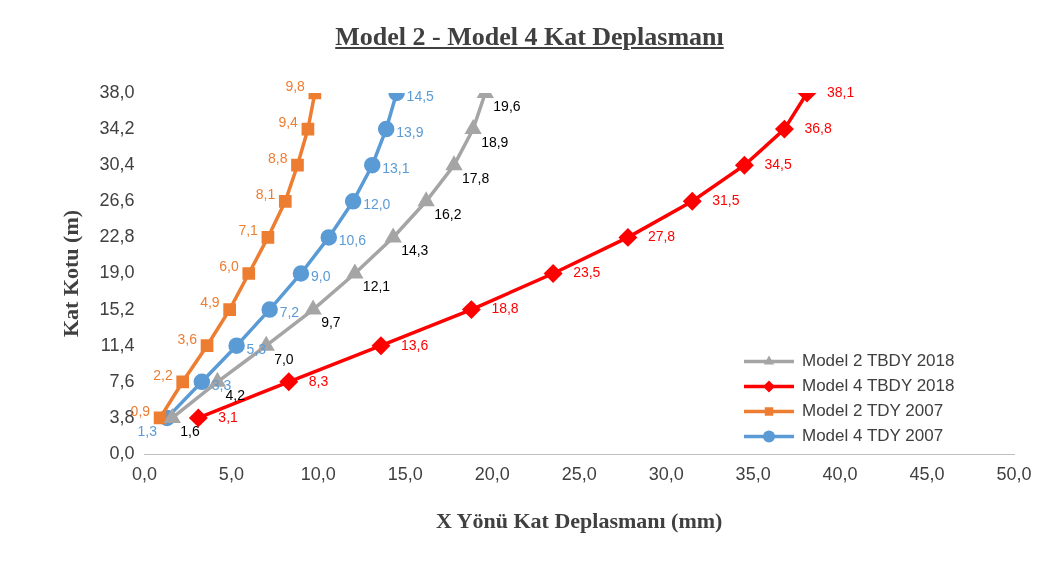 This screenshot has width=1059, height=566. What do you see at coordinates (579, 473) in the screenshot?
I see `x-tick-label: 25,0` at bounding box center [579, 473].